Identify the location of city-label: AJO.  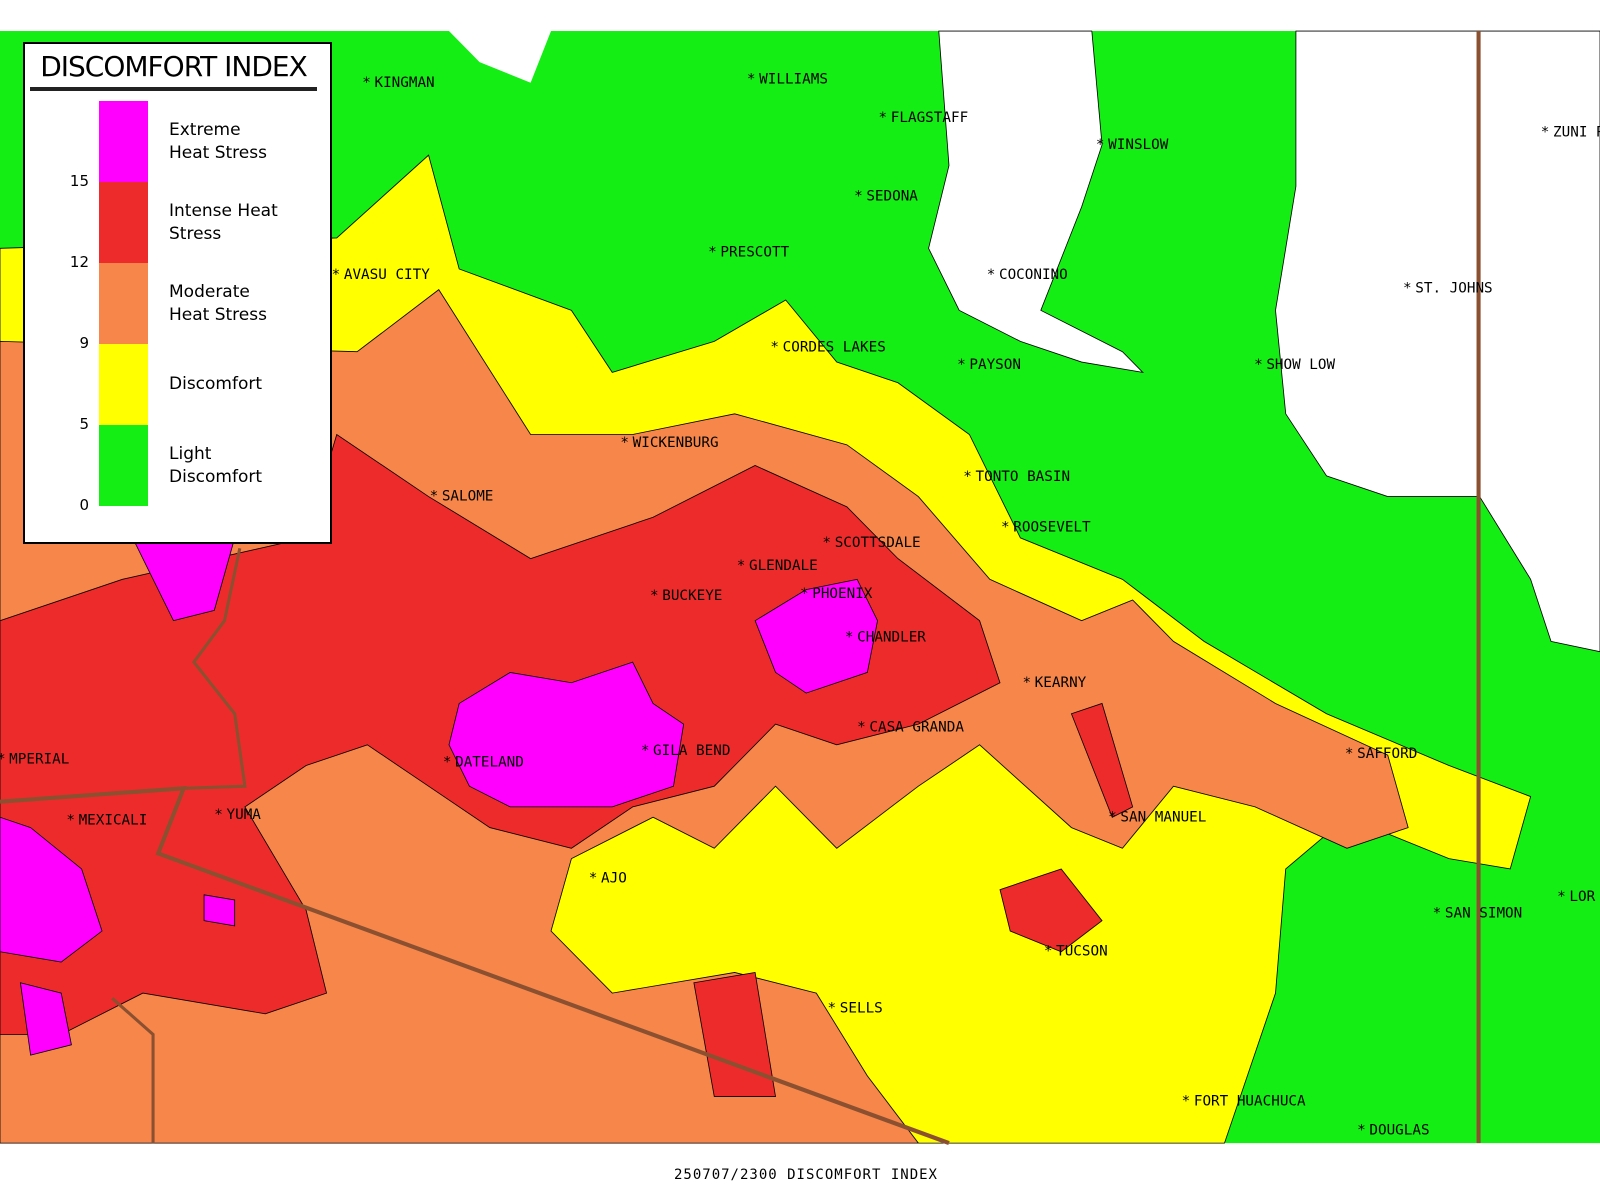
(614, 878).